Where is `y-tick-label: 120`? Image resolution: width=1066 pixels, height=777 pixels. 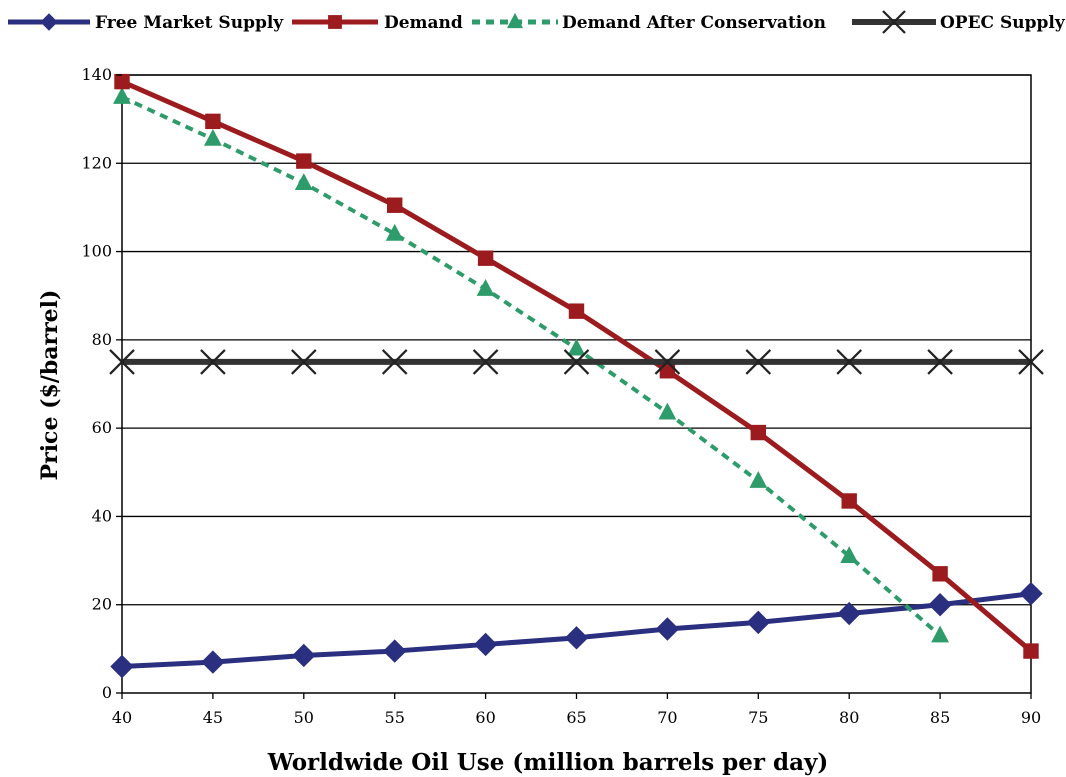 y-tick-label: 120 is located at coordinates (96, 162).